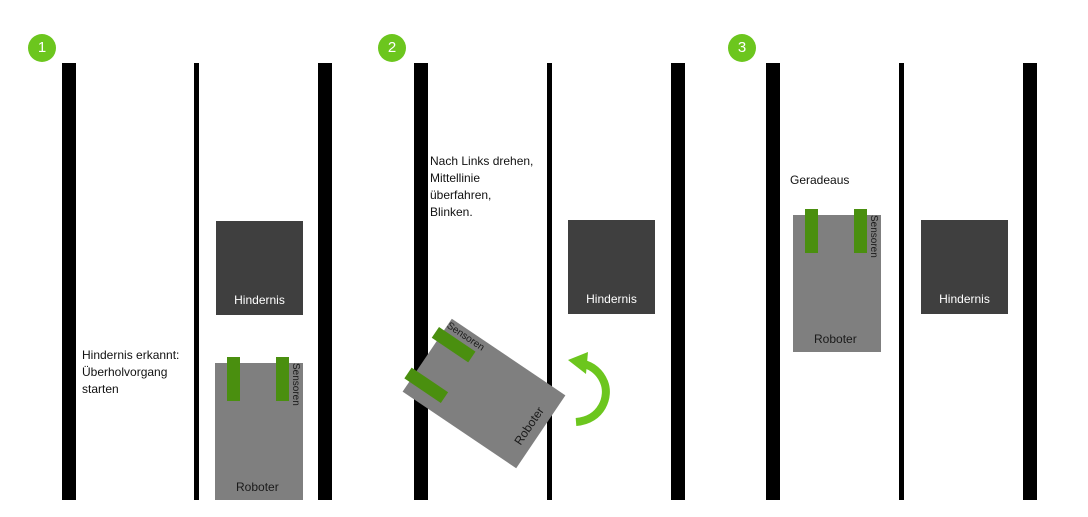  What do you see at coordinates (820, 180) in the screenshot?
I see `step-note: Geradeaus` at bounding box center [820, 180].